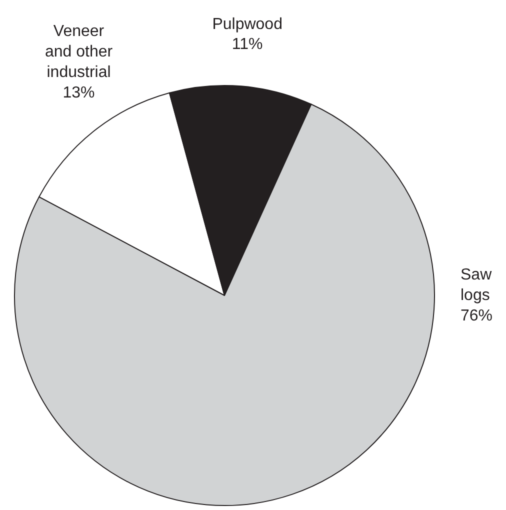 This screenshot has height=510, width=506. I want to click on data-label: 13%, so click(78, 93).